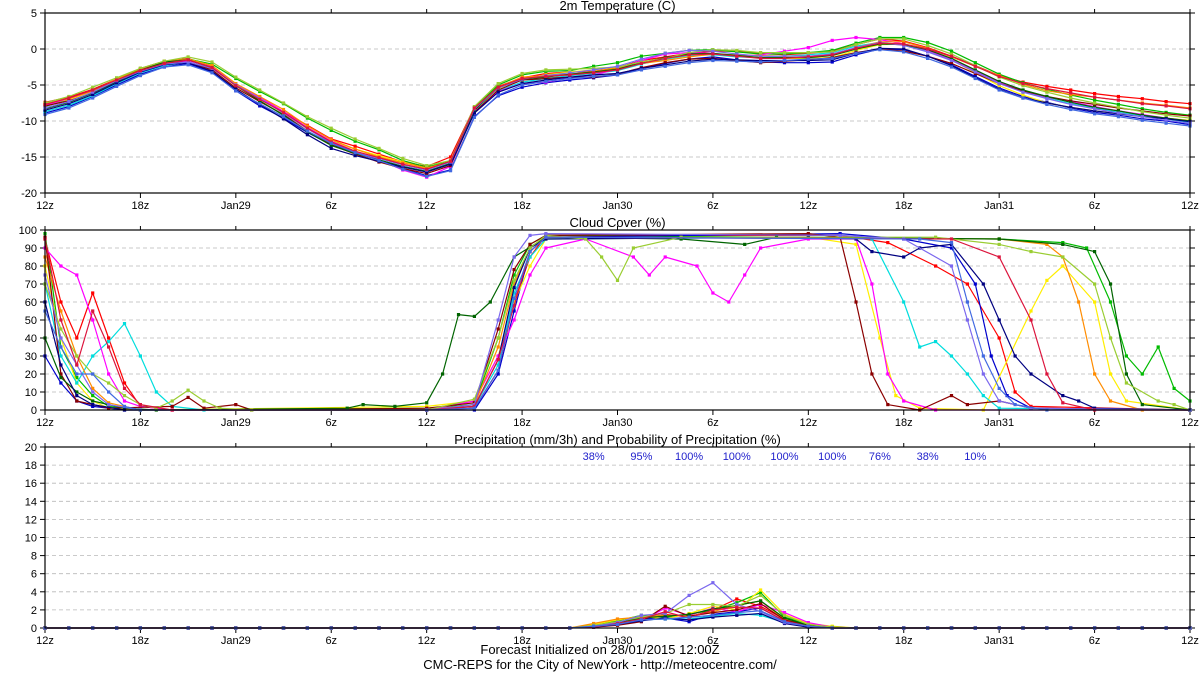  I want to click on x-tick-label: Jan30, so click(618, 641).